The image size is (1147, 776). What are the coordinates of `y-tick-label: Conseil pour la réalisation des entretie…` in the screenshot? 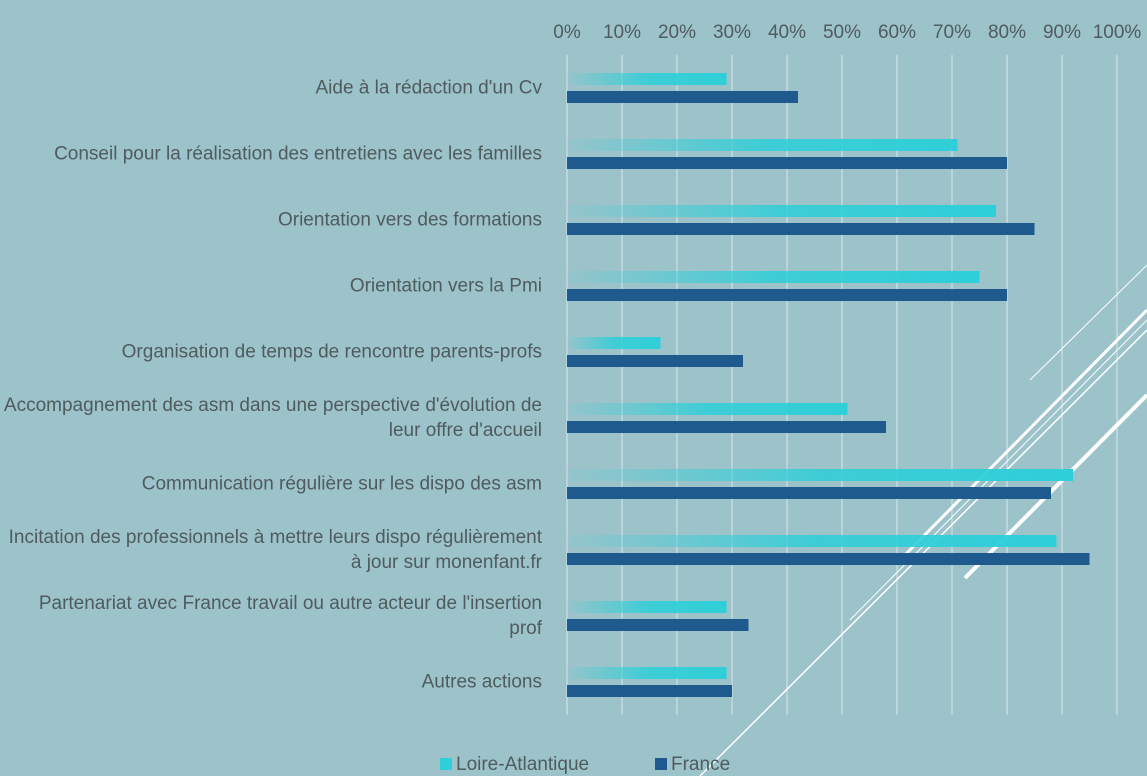 It's located at (298, 154).